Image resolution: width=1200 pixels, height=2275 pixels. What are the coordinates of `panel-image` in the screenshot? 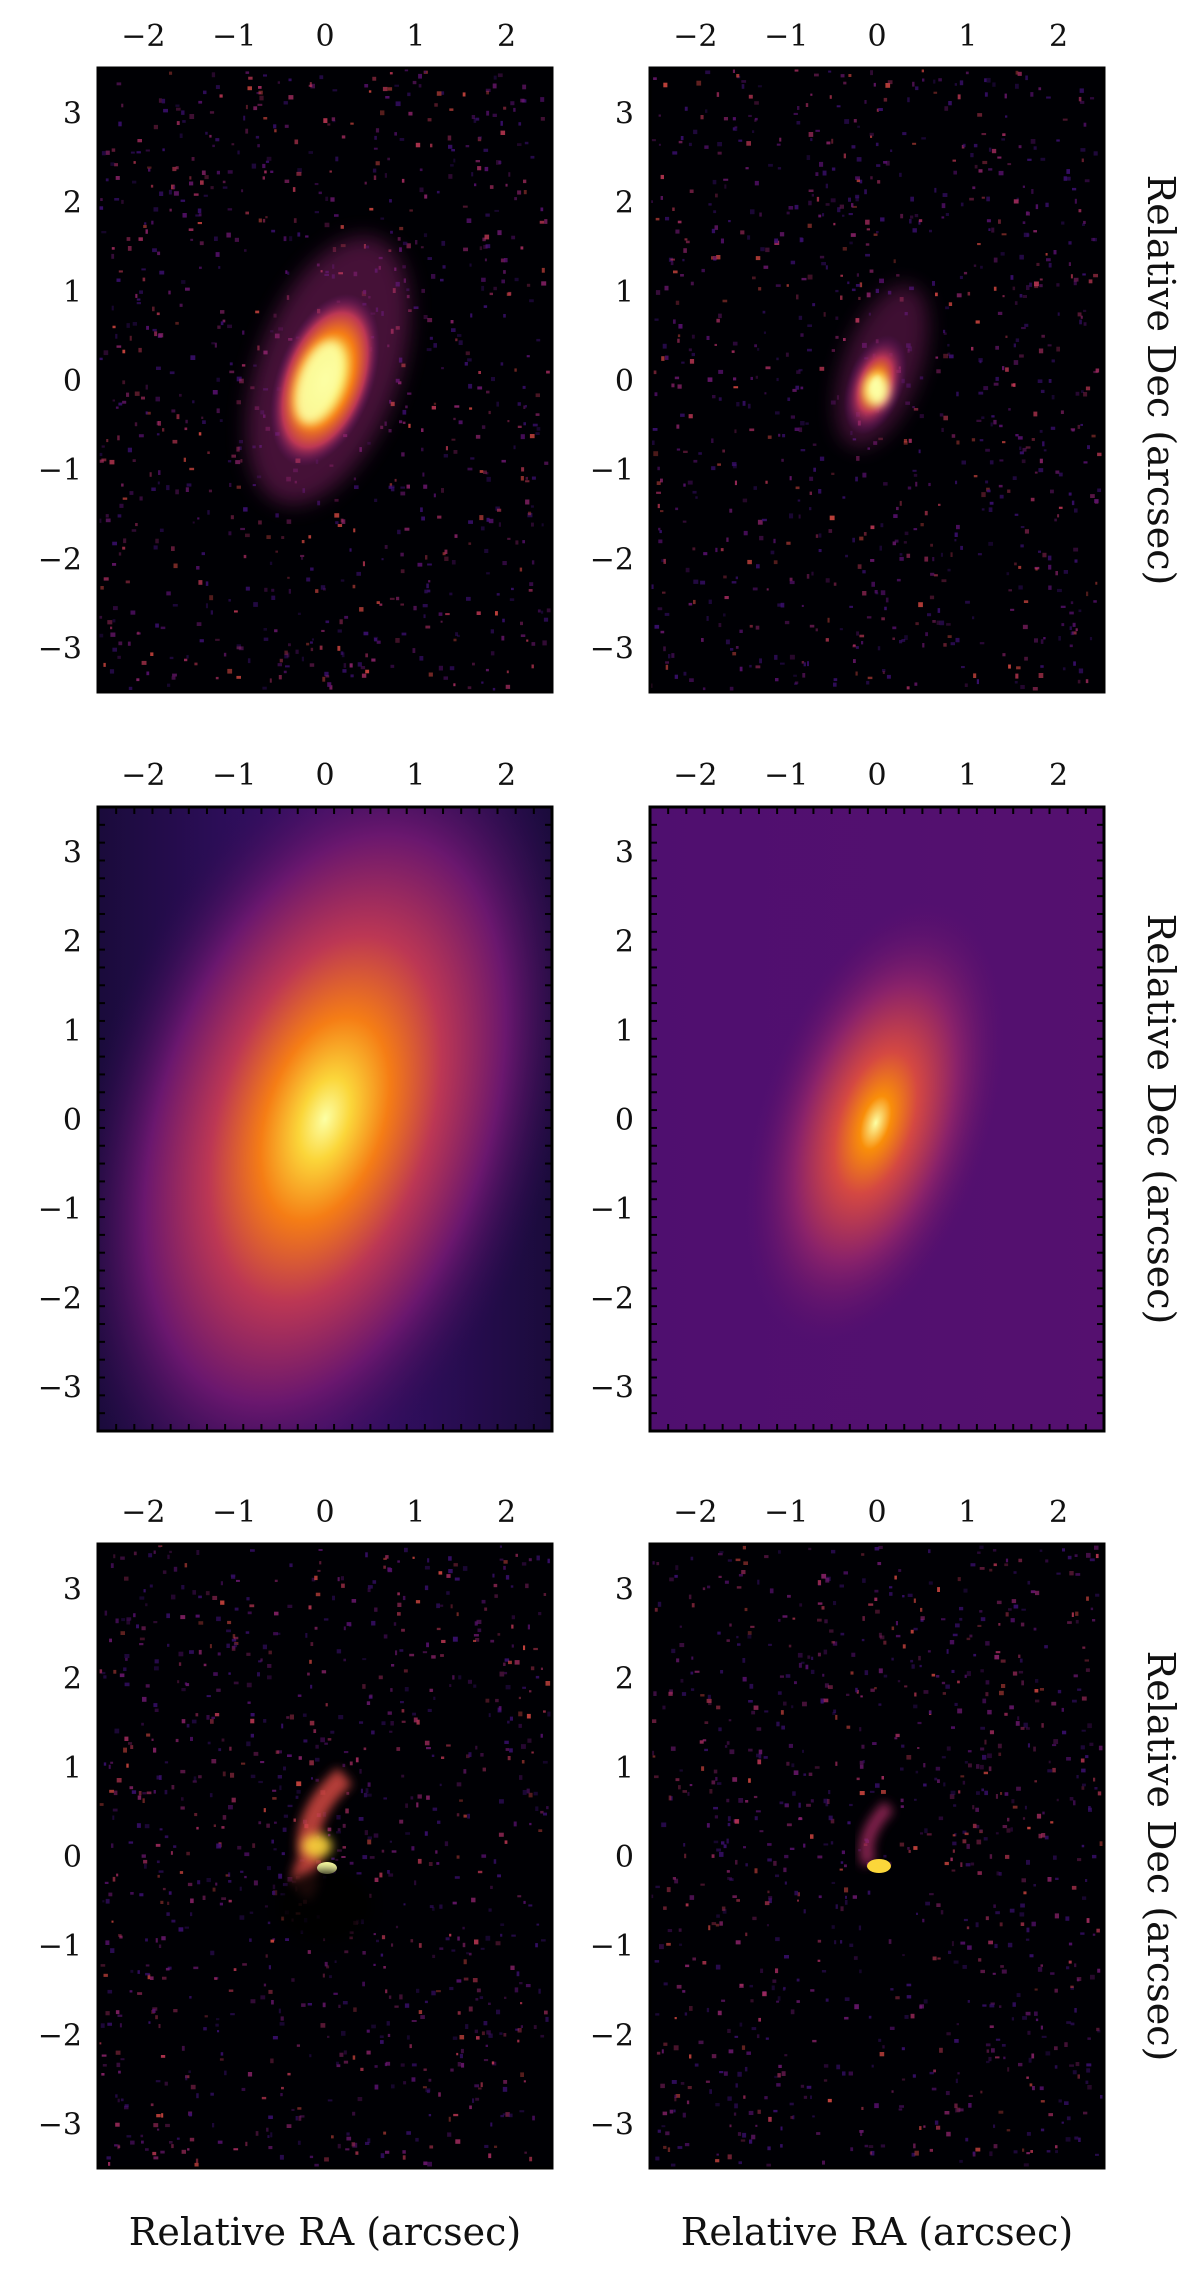 It's located at (877, 1856).